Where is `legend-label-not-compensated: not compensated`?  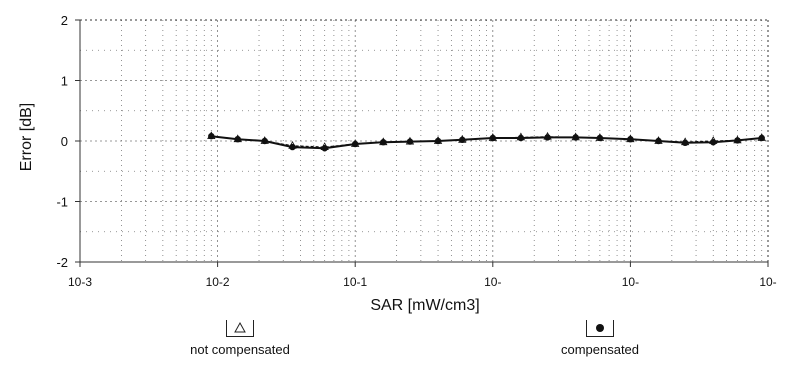
legend-label-not-compensated: not compensated is located at coordinates (240, 349).